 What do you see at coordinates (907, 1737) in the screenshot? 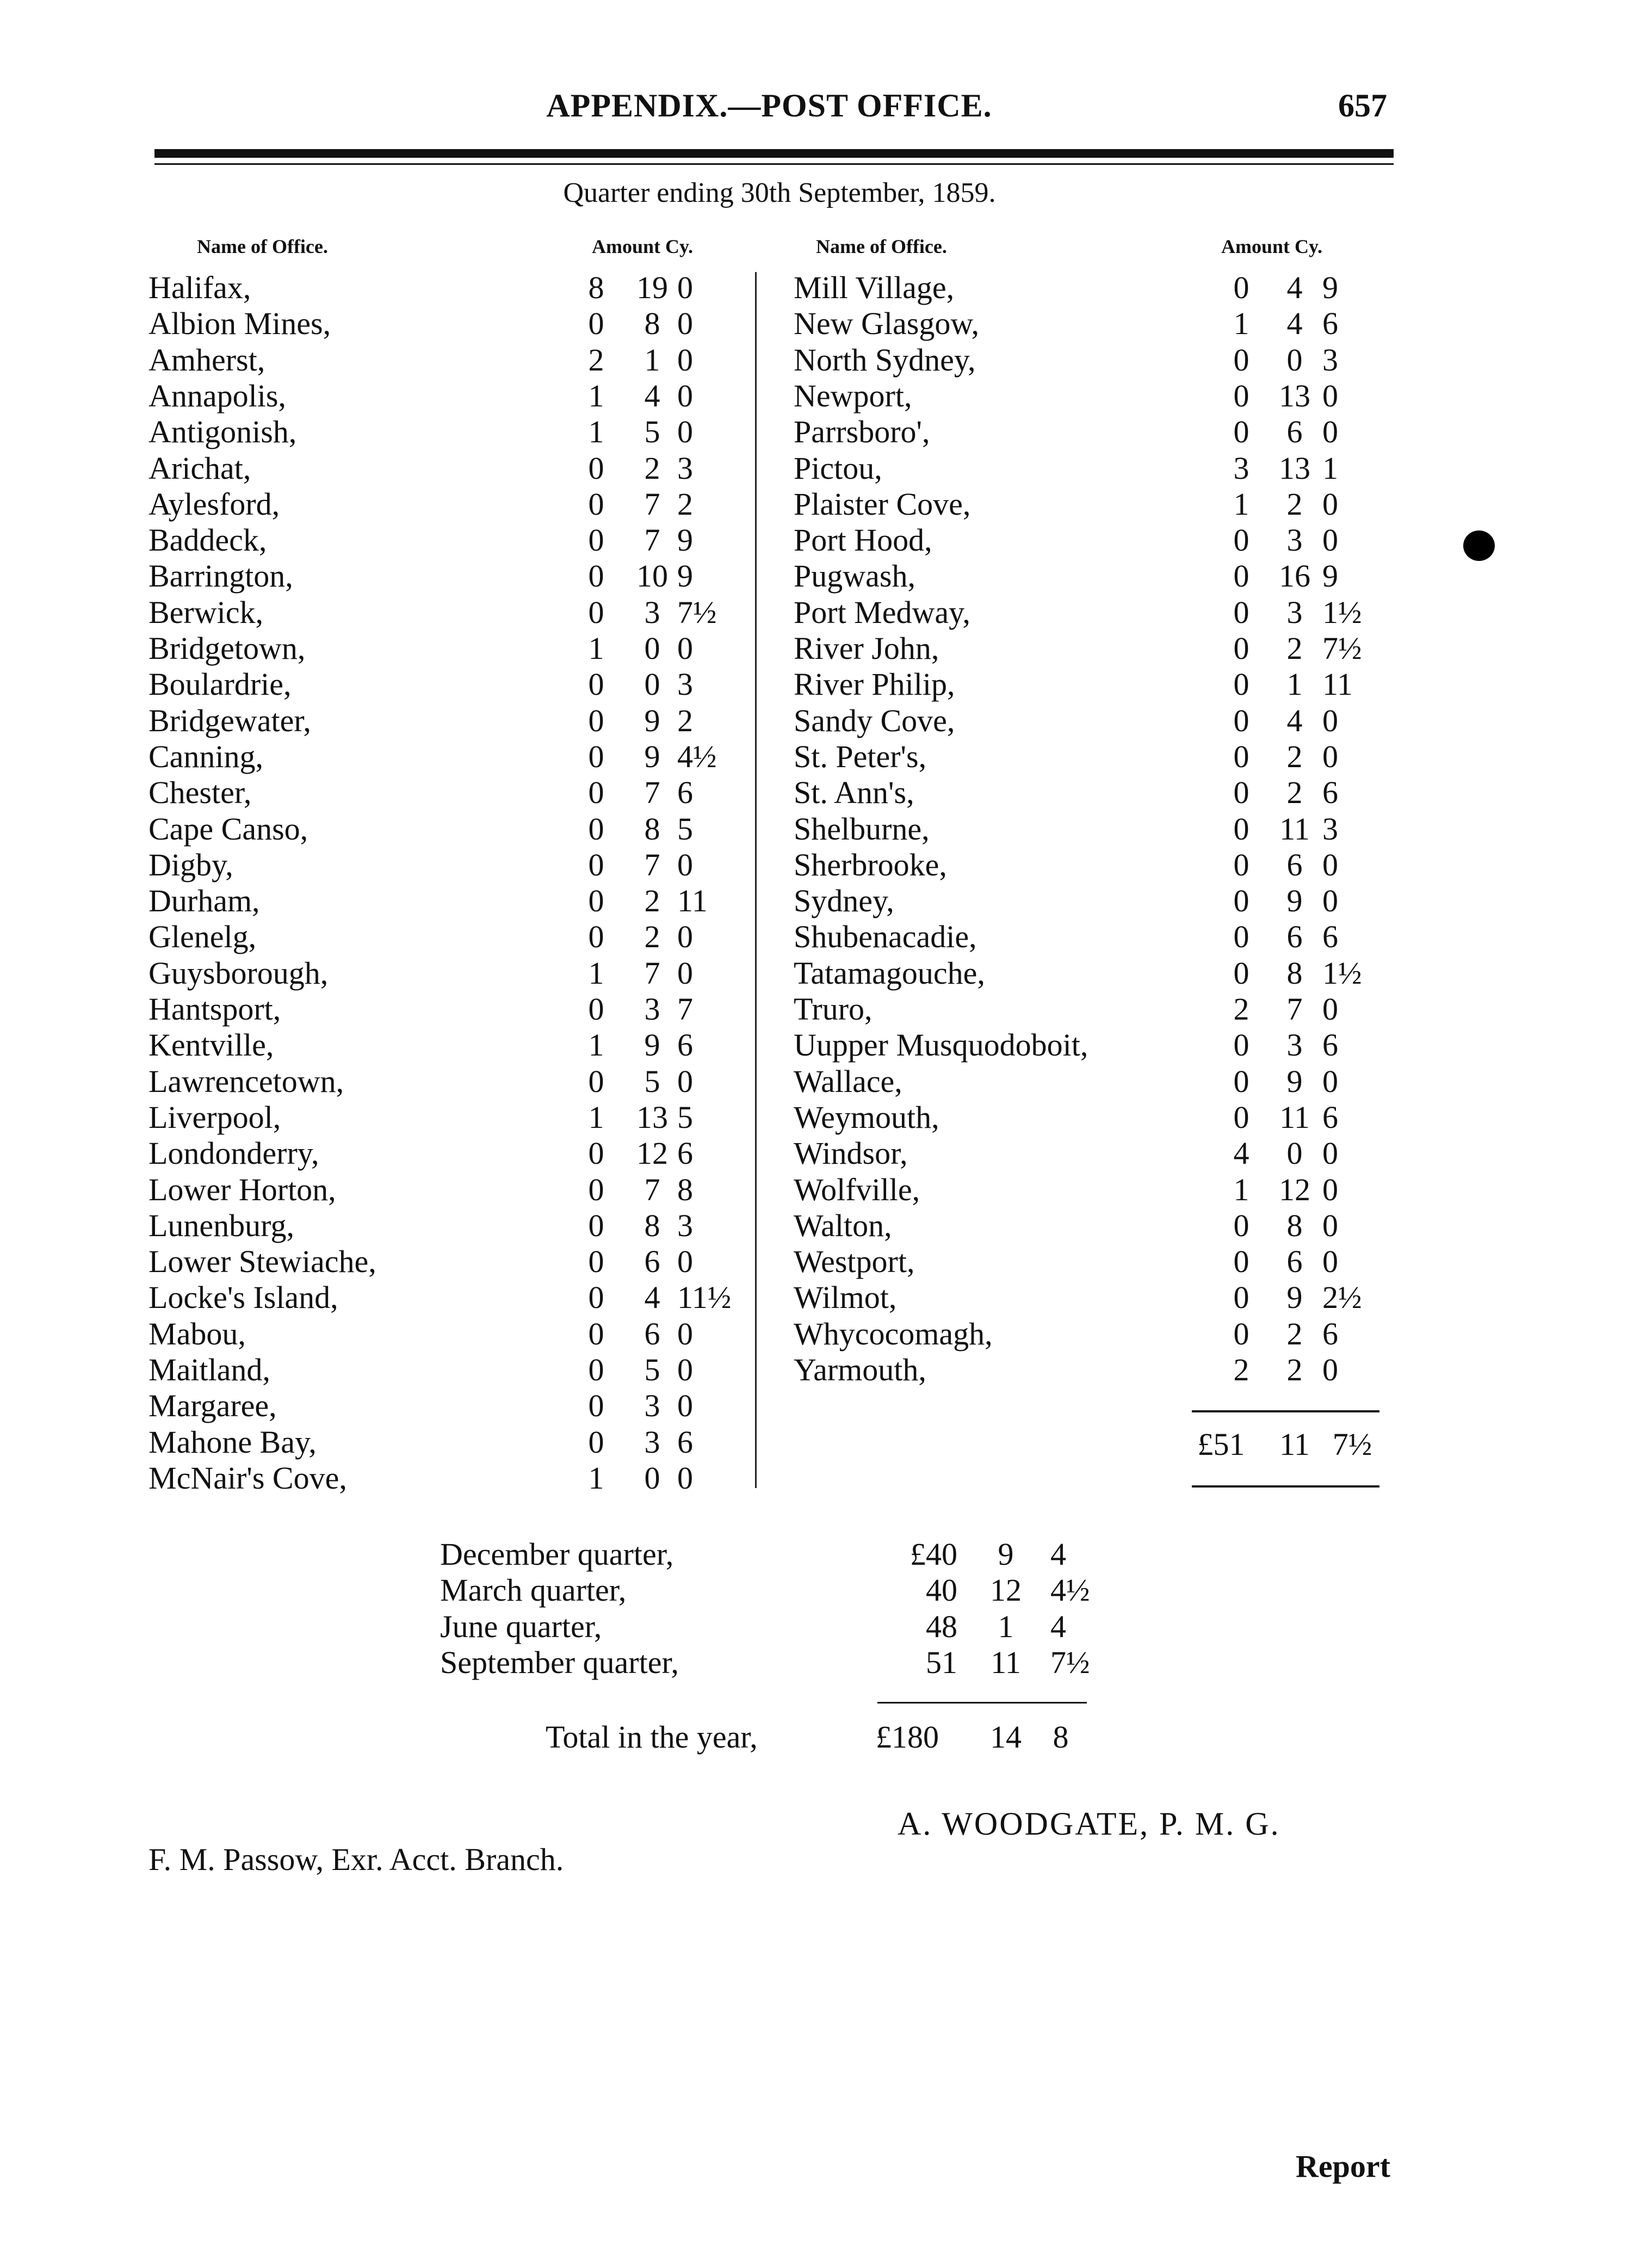
I see `year-total-pounds: £180` at bounding box center [907, 1737].